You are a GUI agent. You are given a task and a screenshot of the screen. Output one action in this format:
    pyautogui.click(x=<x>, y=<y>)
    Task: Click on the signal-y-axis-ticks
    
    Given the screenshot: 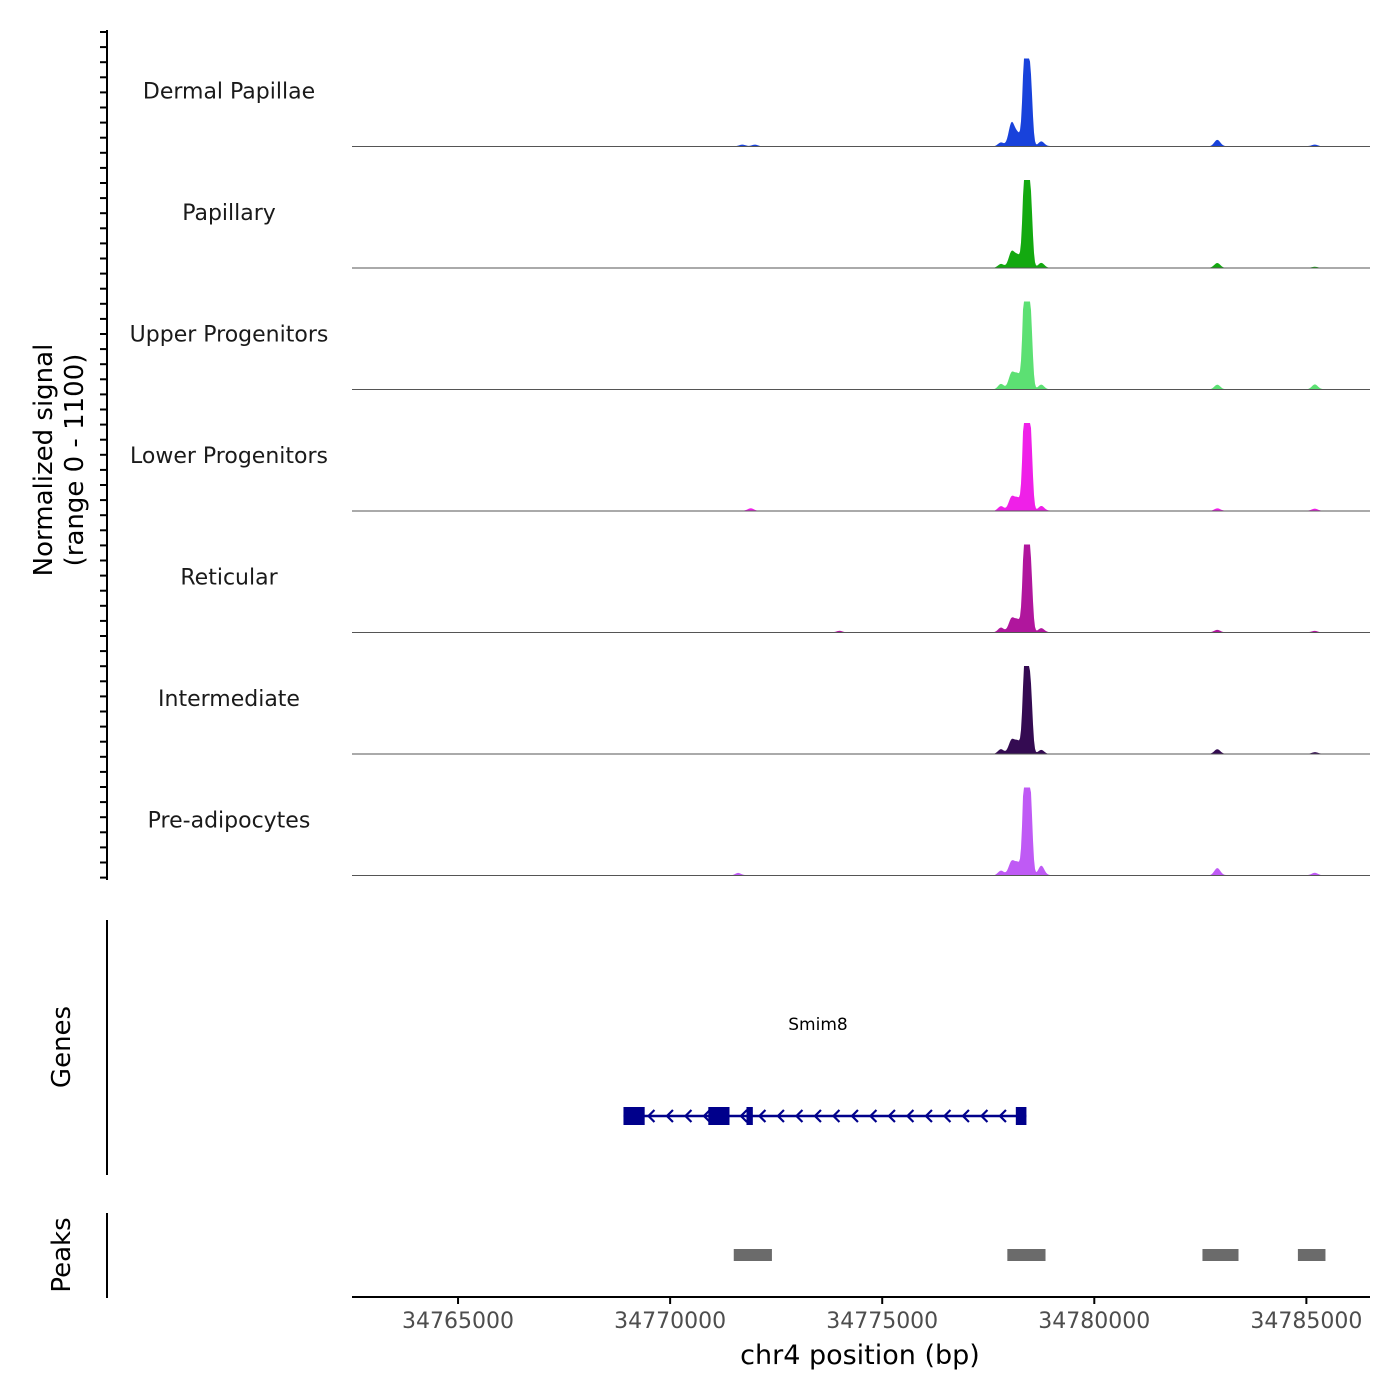 What is the action you would take?
    pyautogui.click(x=103, y=455)
    